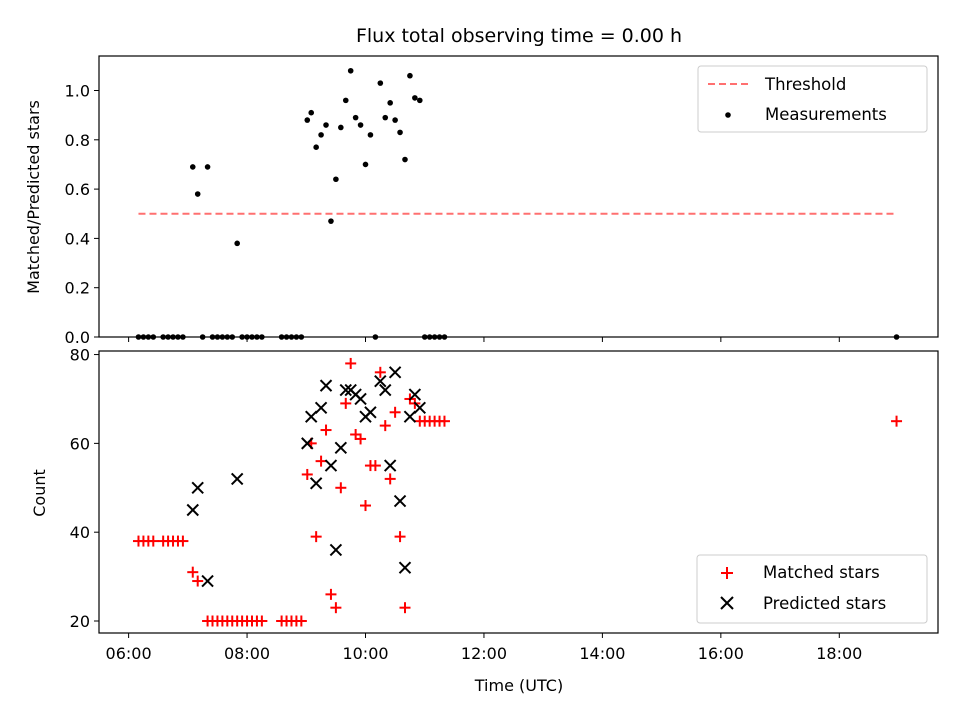  Describe the element at coordinates (727, 573) in the screenshot. I see `legend-matched-swatch` at that location.